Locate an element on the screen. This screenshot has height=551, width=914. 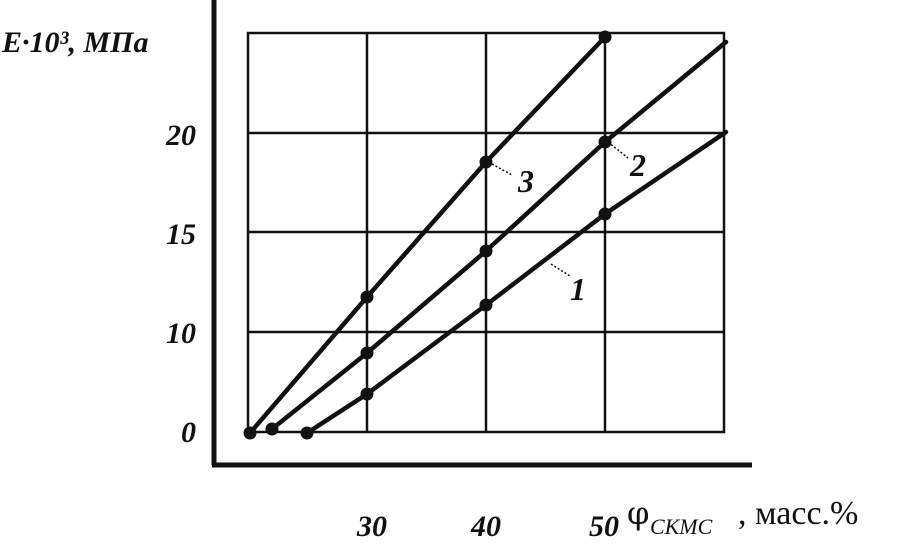
curve-labels: 3 2 1 is located at coordinates (568, 224).